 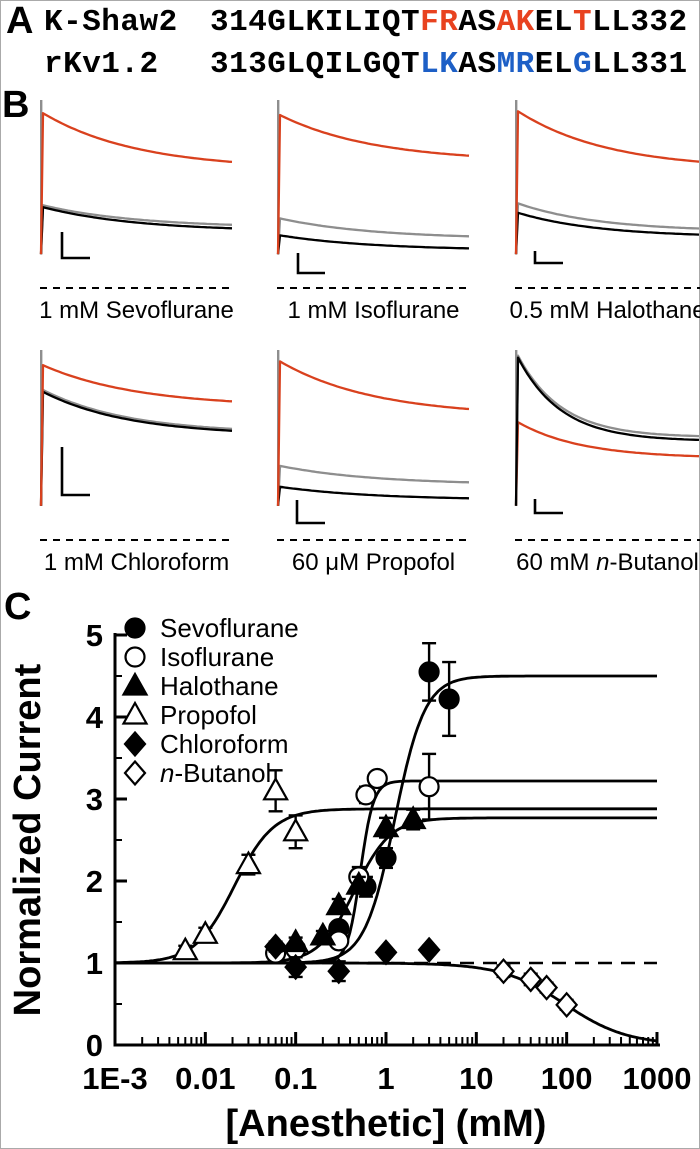 I want to click on series-Propofol, so click(x=240, y=865).